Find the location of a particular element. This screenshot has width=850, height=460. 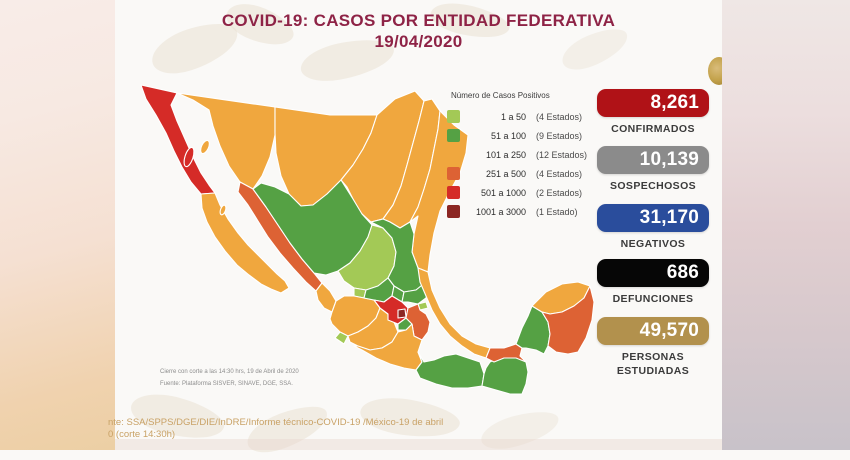

footer-line2: 0 (corte 14:30h) is located at coordinates (142, 434).